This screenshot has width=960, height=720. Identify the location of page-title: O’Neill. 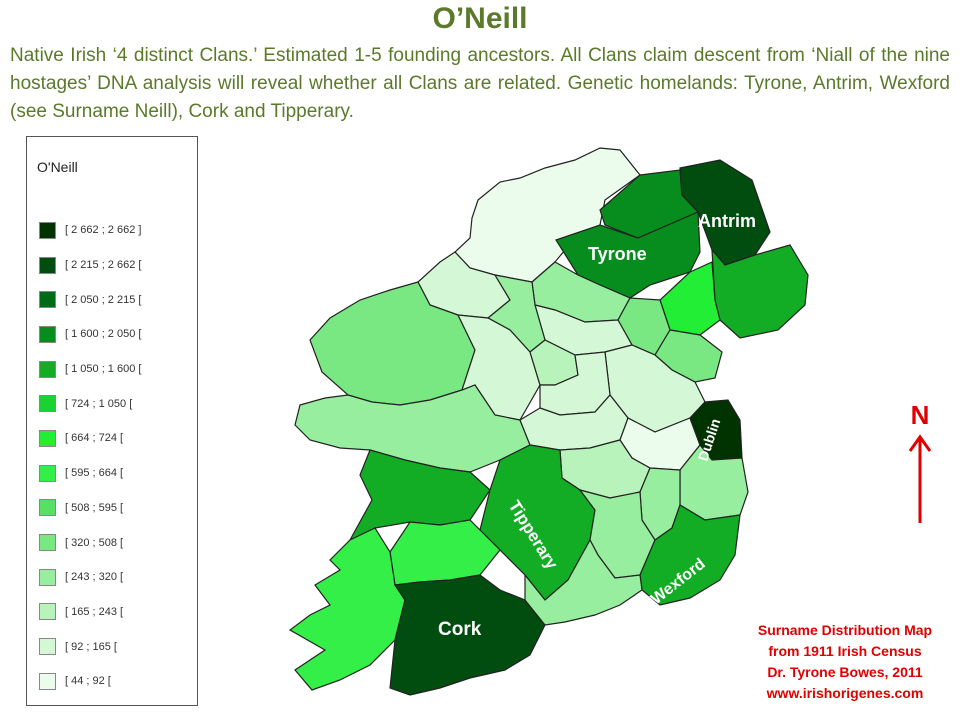
(480, 18).